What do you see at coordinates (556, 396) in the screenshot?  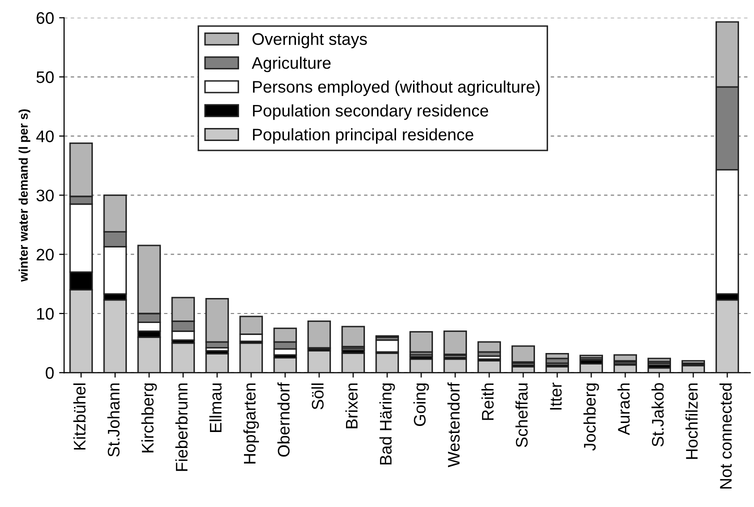 I see `x-tick-label: Itter` at bounding box center [556, 396].